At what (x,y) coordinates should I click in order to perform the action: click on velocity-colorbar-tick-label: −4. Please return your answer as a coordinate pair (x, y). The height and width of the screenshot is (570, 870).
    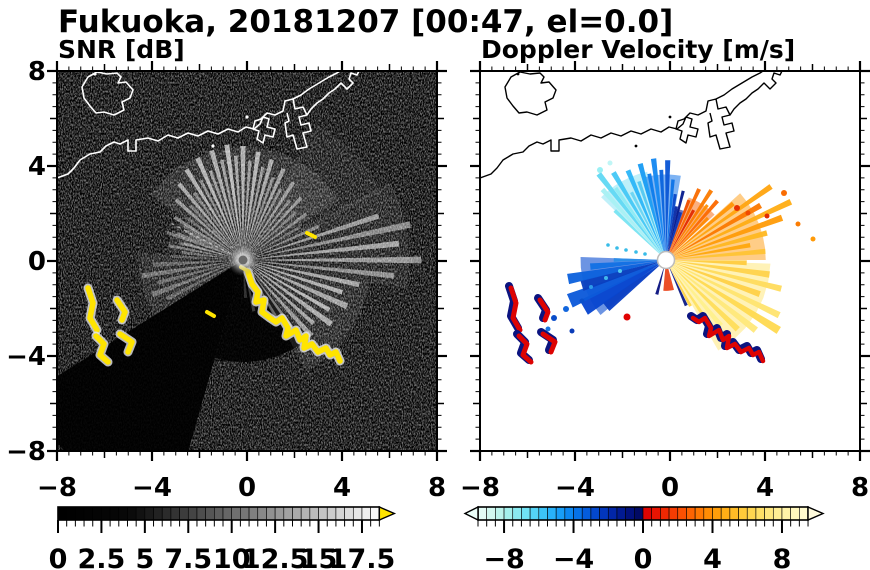
    Looking at the image, I should click on (573, 557).